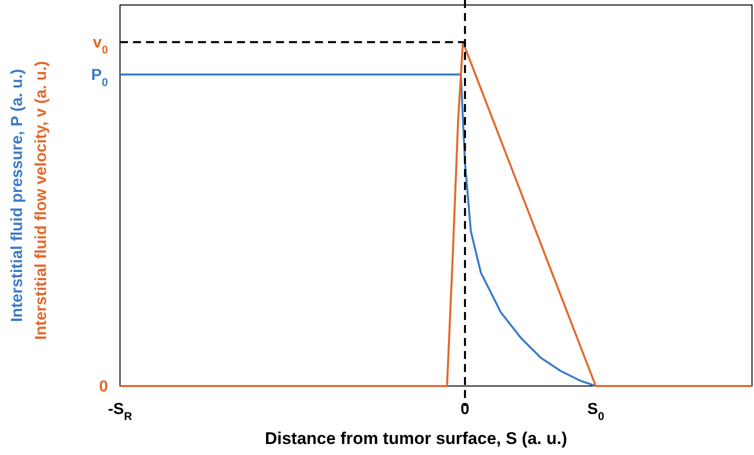 The height and width of the screenshot is (455, 754). Describe the element at coordinates (595, 412) in the screenshot. I see `x-tick-label: S$_{0}$` at that location.